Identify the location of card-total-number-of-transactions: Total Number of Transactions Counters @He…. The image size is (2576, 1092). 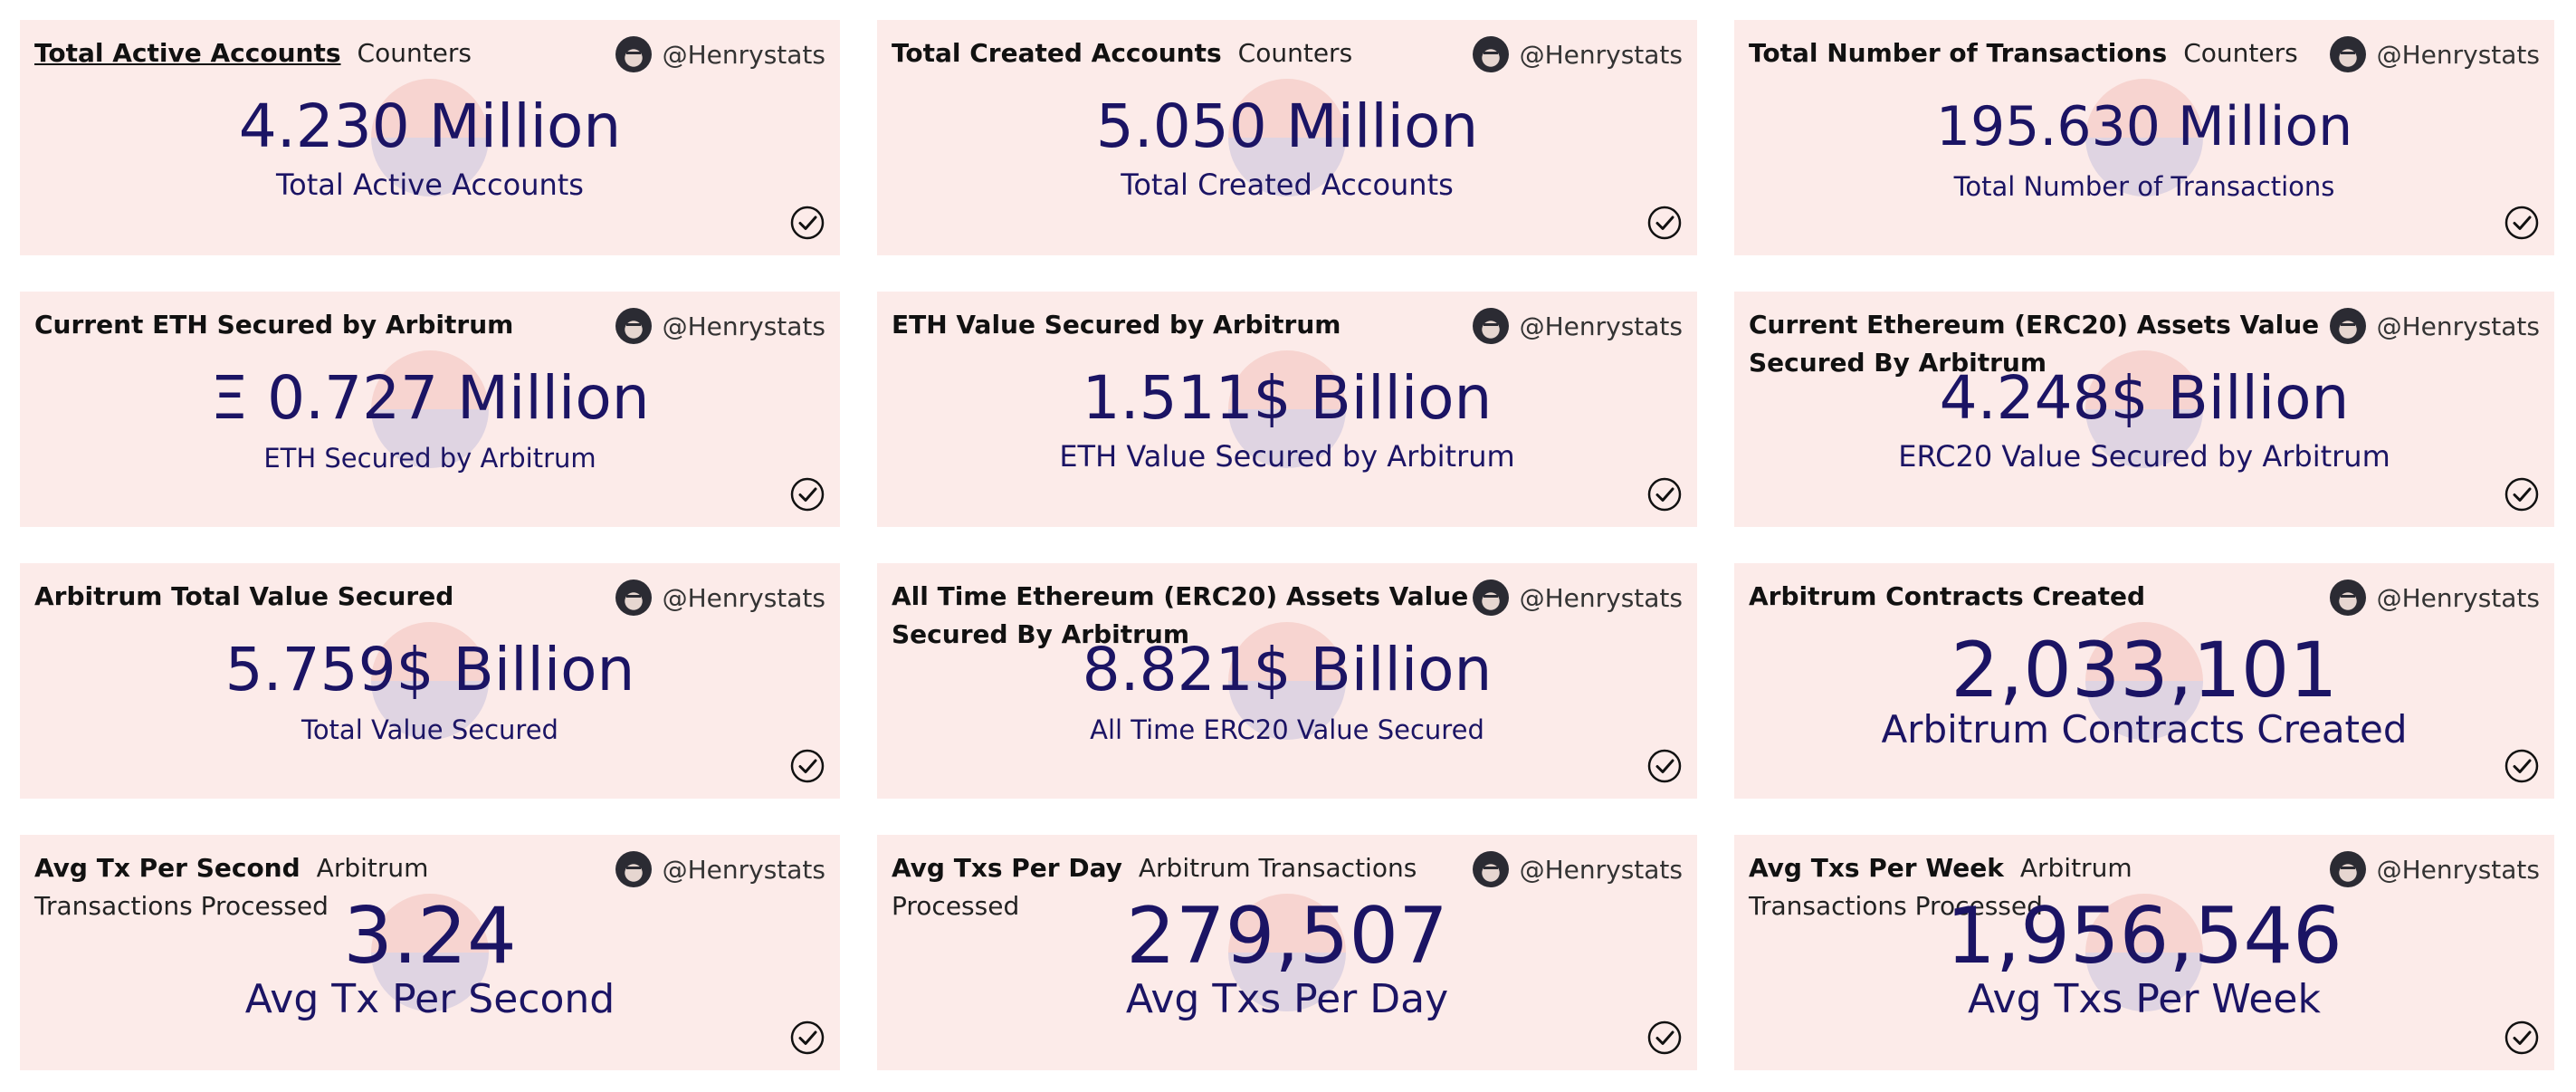
(2144, 137).